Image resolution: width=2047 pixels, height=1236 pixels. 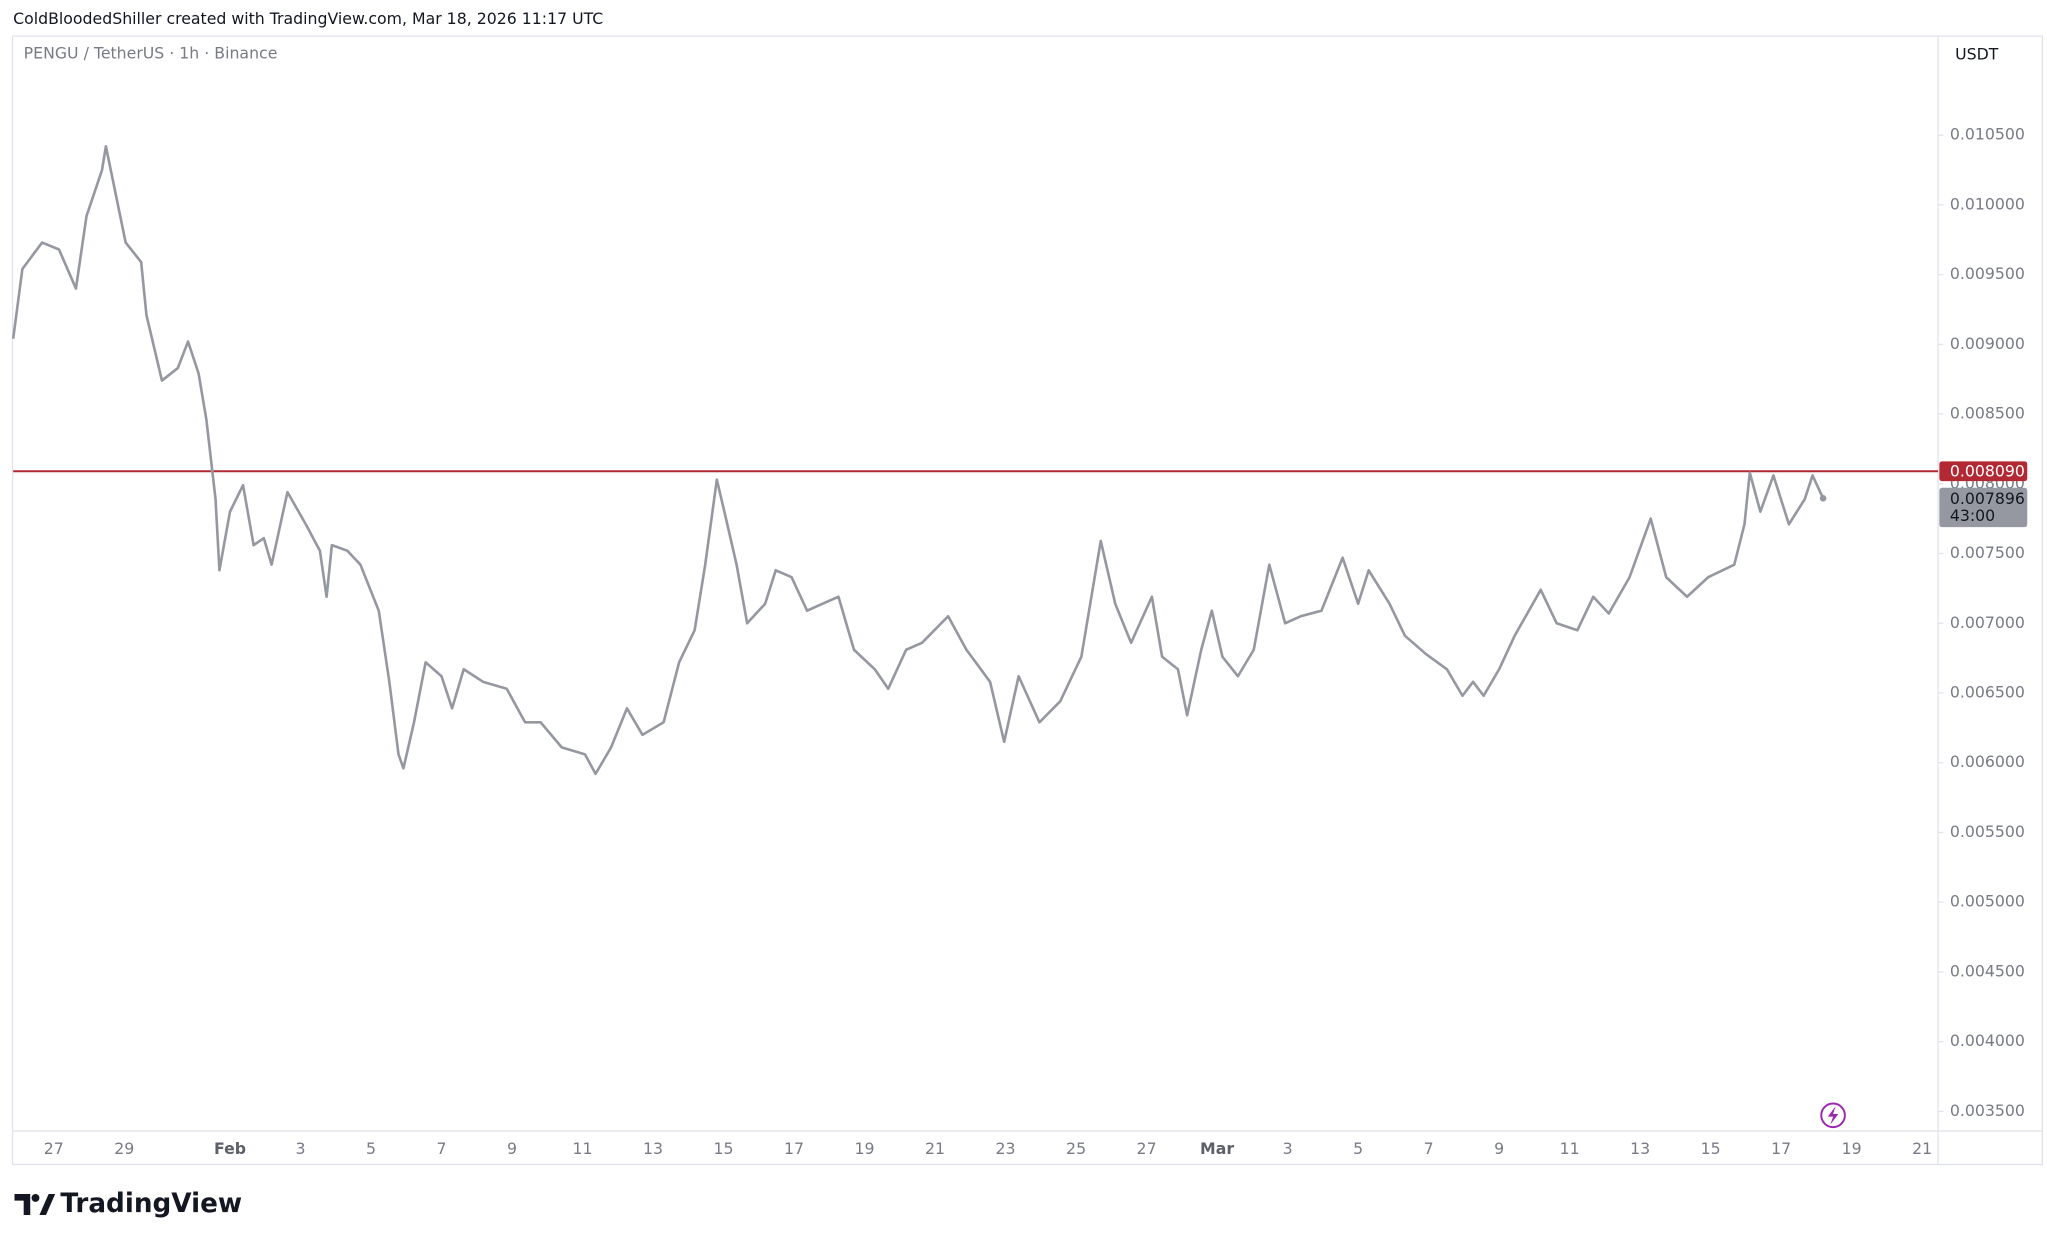 I want to click on y-tick-label: 0.007000, so click(x=1987, y=622).